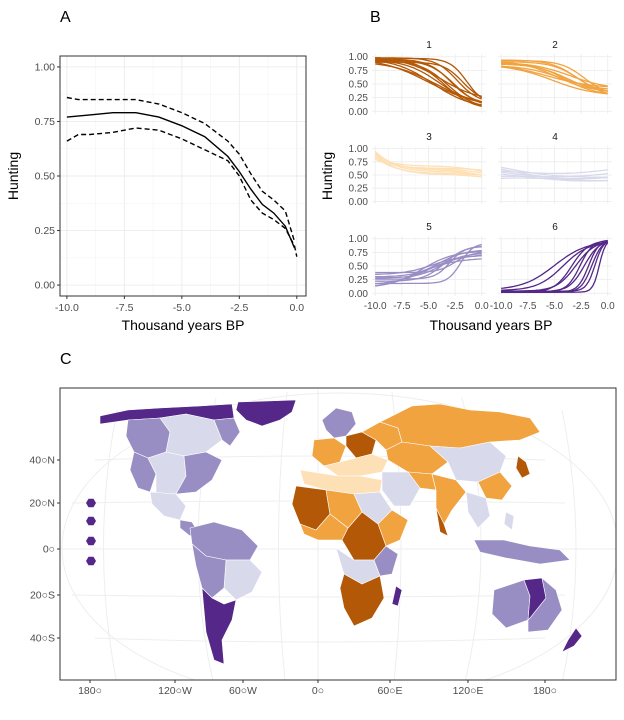  I want to click on panel-a-lines, so click(182, 176).